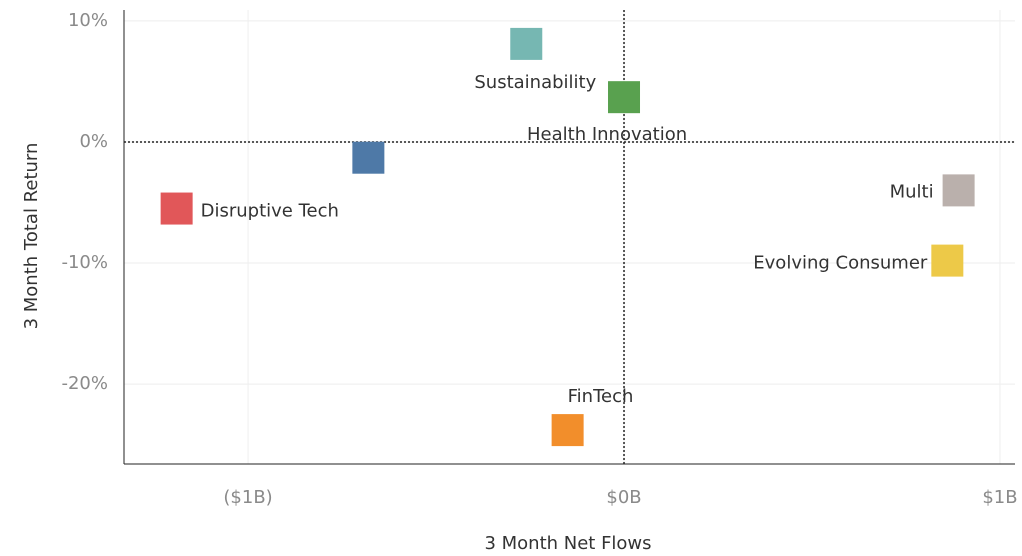  I want to click on x-tick-label: ($1B), so click(247, 497).